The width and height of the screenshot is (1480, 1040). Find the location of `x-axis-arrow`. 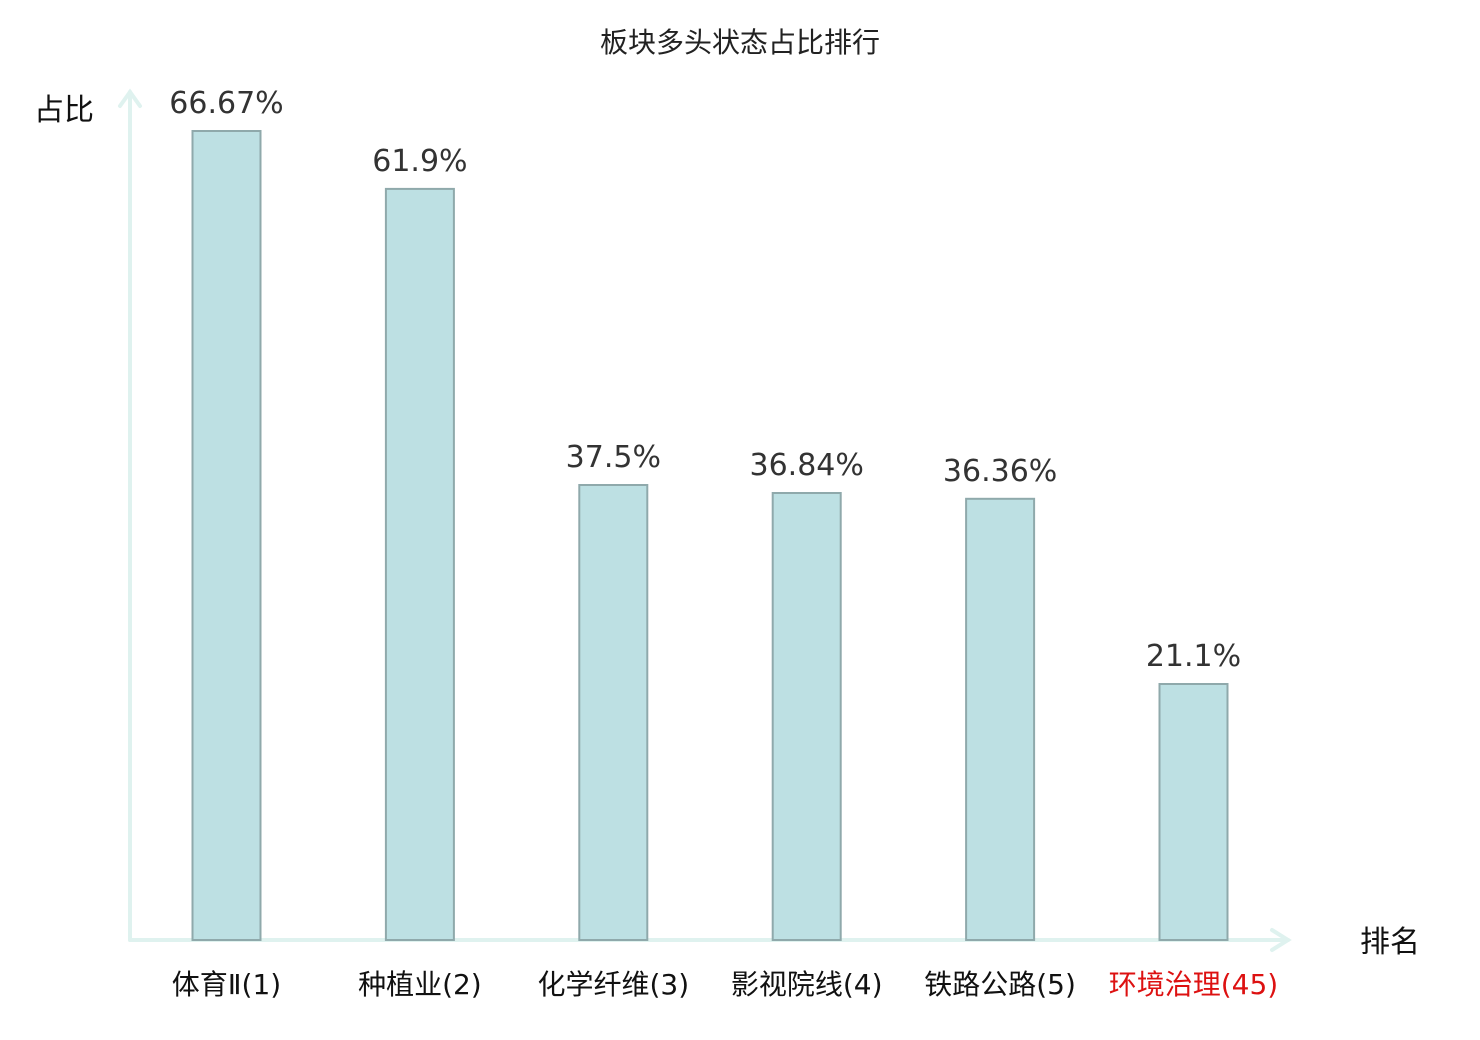

x-axis-arrow is located at coordinates (1281, 940).